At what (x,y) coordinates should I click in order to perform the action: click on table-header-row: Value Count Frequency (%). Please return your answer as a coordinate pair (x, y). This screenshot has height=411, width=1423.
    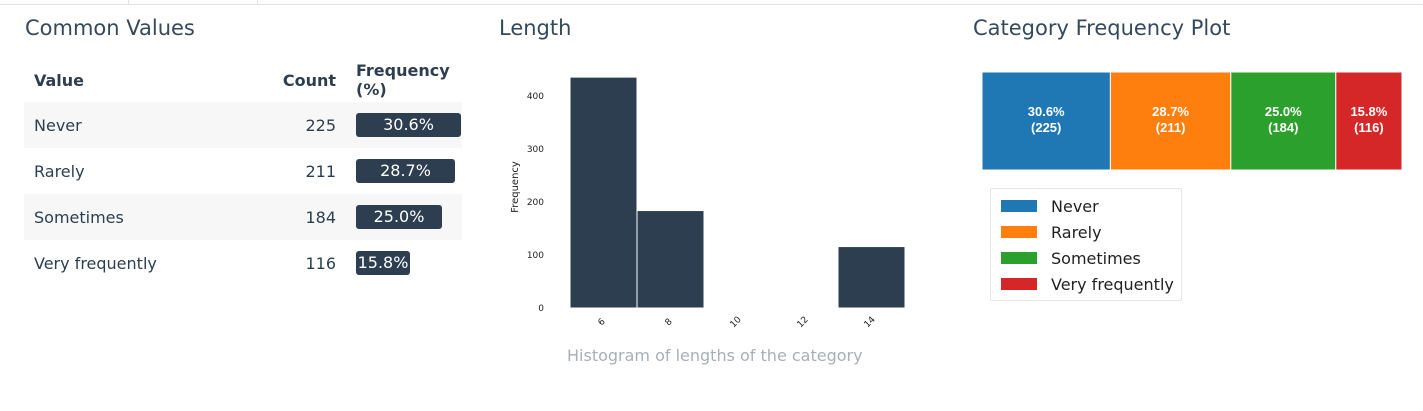
    Looking at the image, I should click on (243, 80).